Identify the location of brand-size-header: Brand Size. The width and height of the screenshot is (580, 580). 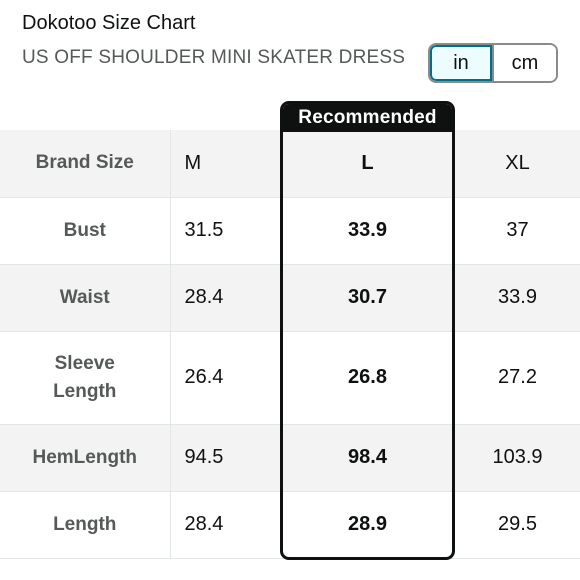
(85, 164).